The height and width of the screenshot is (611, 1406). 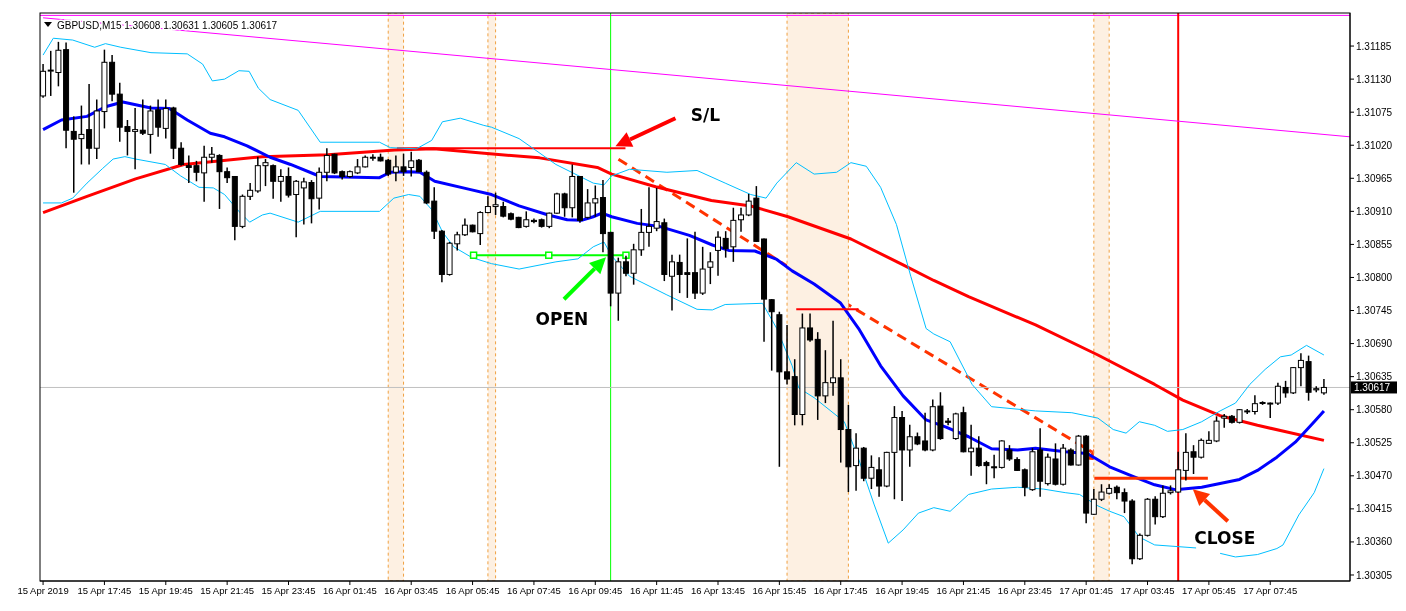 I want to click on y-tick-label: 1.30360, so click(x=1374, y=542).